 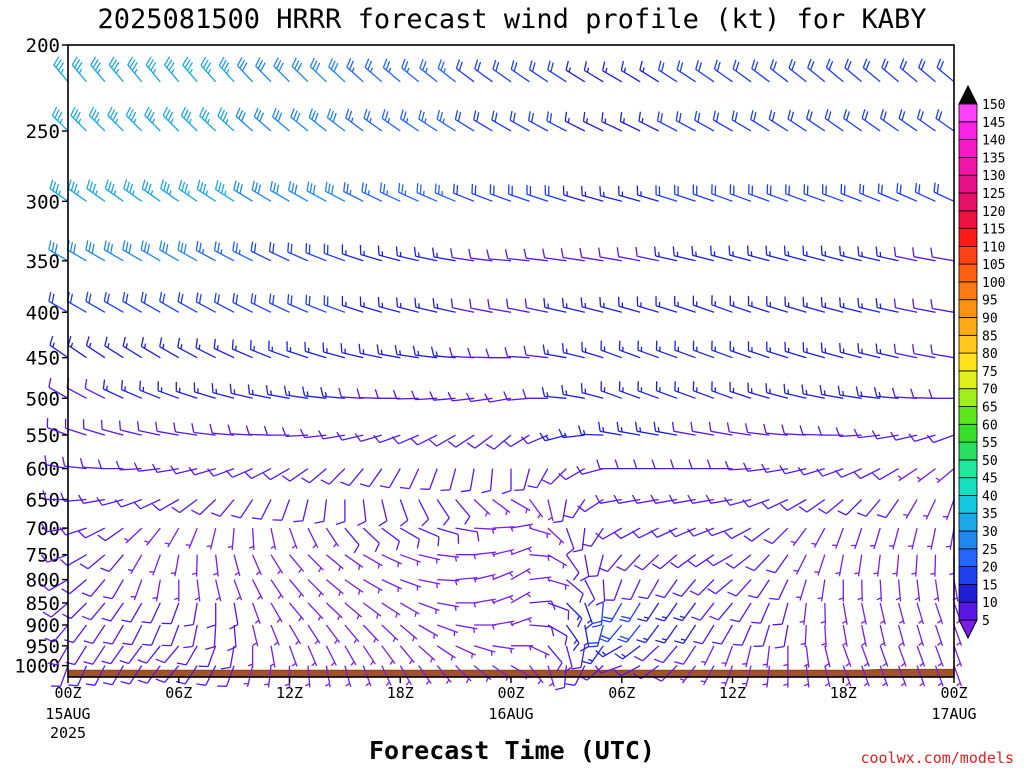 What do you see at coordinates (67, 693) in the screenshot?
I see `x-tick-label: 00Z` at bounding box center [67, 693].